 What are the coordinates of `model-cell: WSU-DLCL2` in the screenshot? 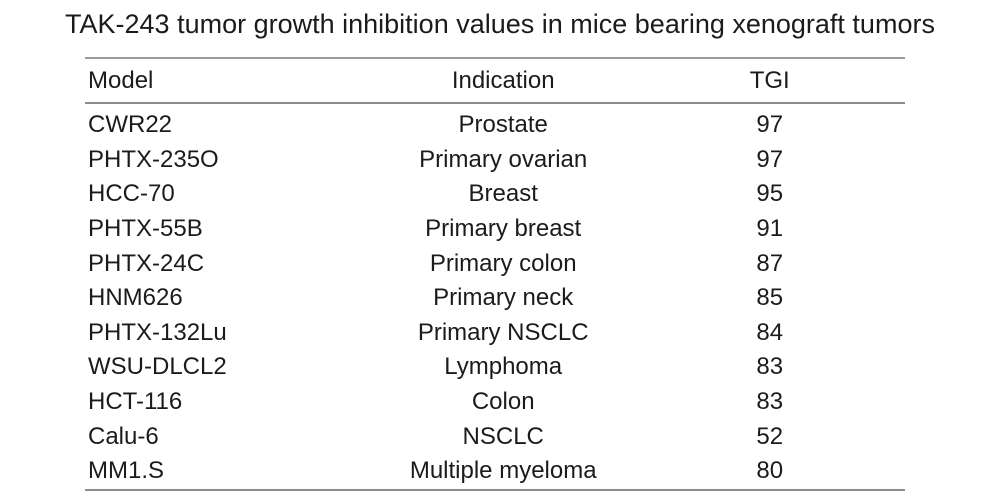 It's located at (157, 367).